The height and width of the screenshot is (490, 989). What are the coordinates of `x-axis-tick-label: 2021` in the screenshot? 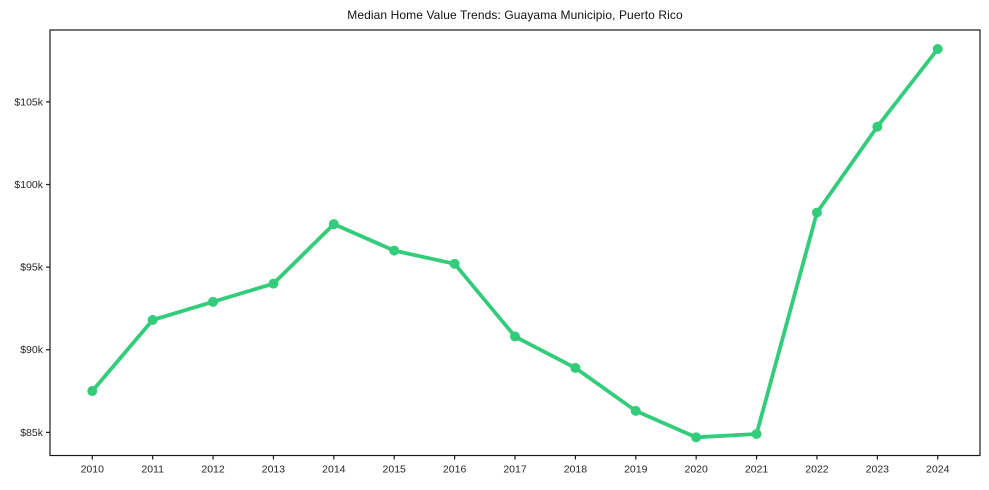 It's located at (757, 470).